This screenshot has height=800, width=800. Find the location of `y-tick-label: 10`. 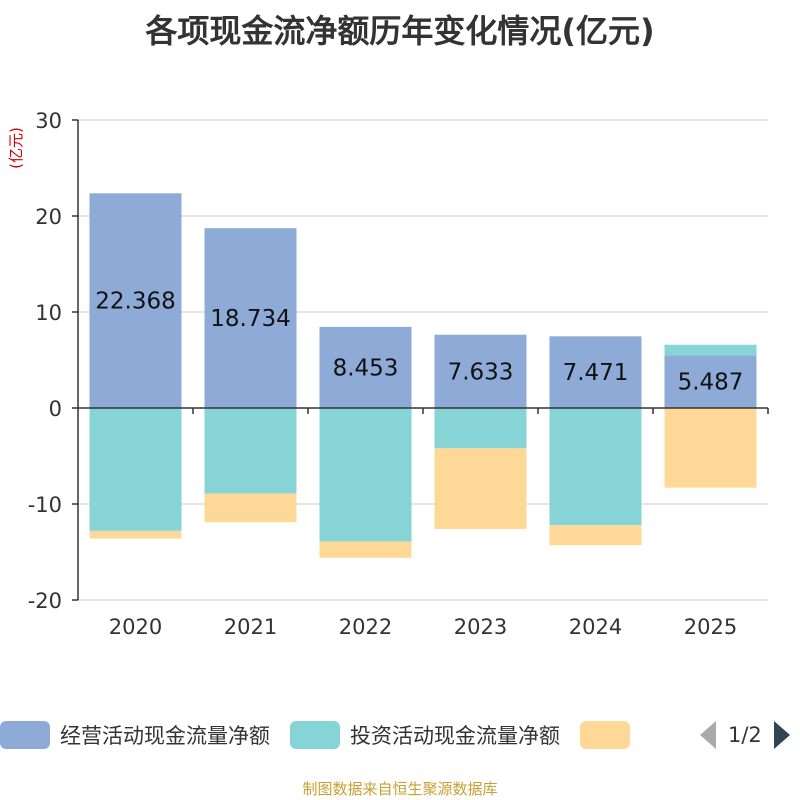

y-tick-label: 10 is located at coordinates (48, 313).